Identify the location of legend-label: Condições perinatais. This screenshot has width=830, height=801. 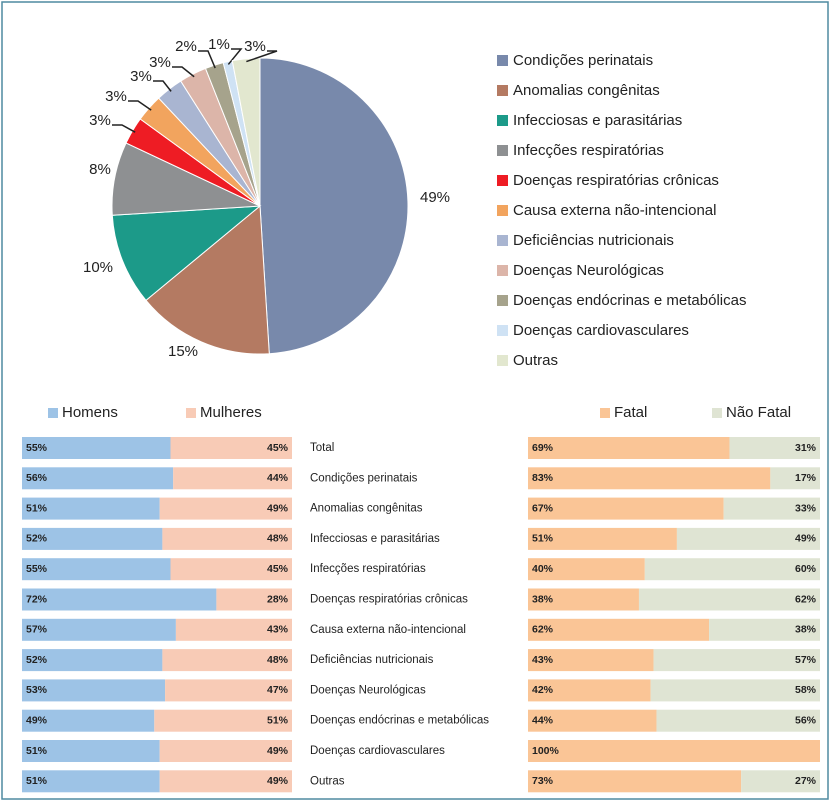
(583, 60).